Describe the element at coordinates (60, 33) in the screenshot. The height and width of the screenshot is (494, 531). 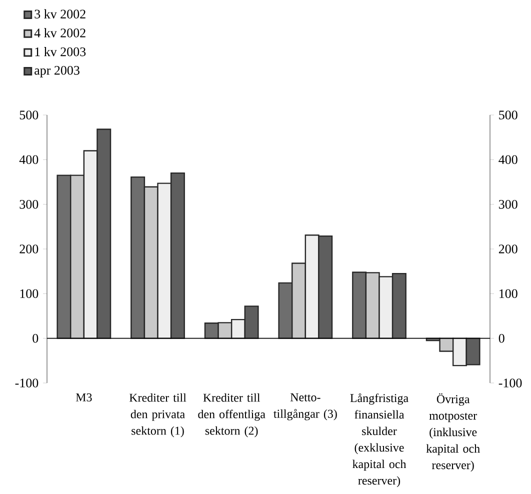
I see `legend-label: 4 kv 2002` at that location.